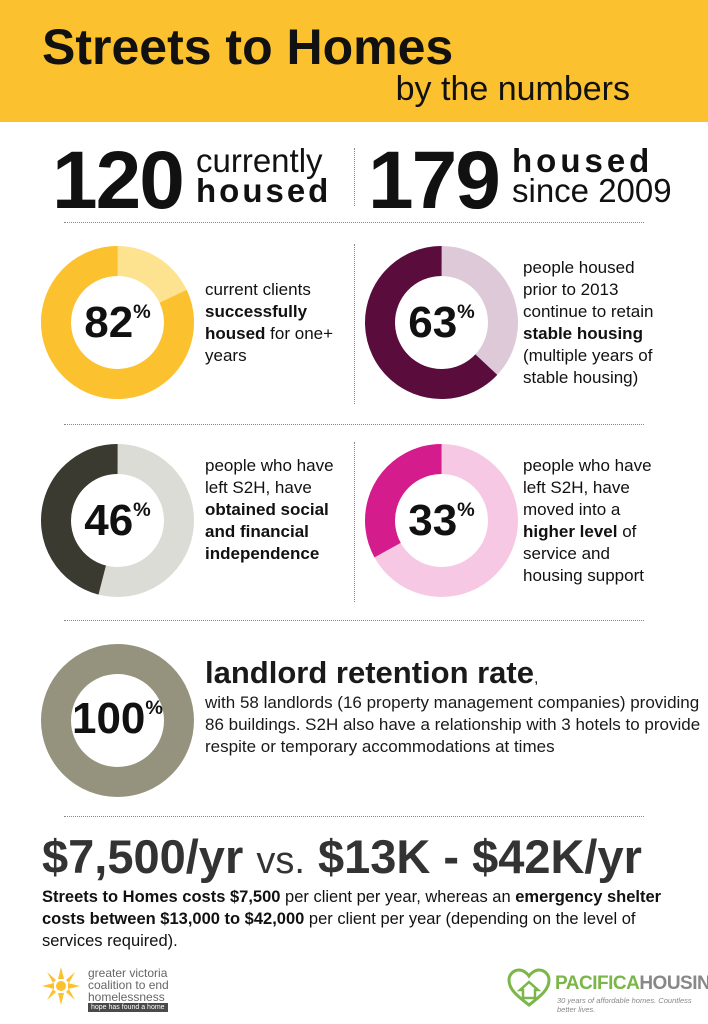 The image size is (708, 1024). I want to click on cost-comparison: $7,500/yr vs. $13K - $42K/yr, so click(342, 856).